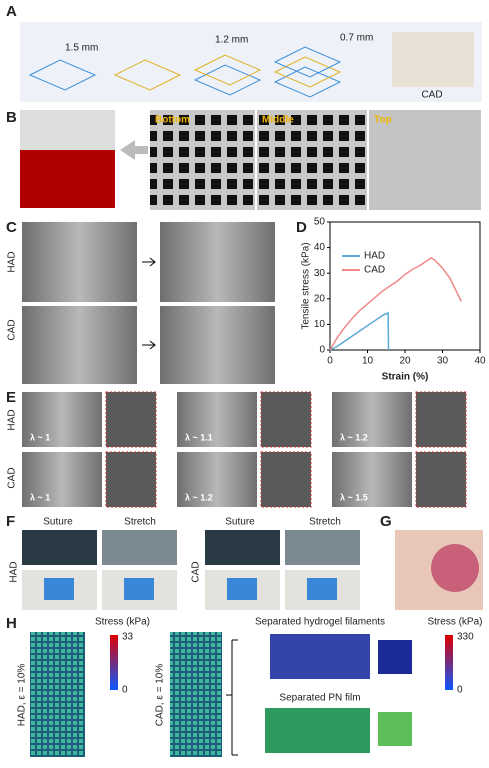 This screenshot has width=489, height=768. What do you see at coordinates (405, 377) in the screenshot?
I see `x-axis-label: Strain (%)` at bounding box center [405, 377].